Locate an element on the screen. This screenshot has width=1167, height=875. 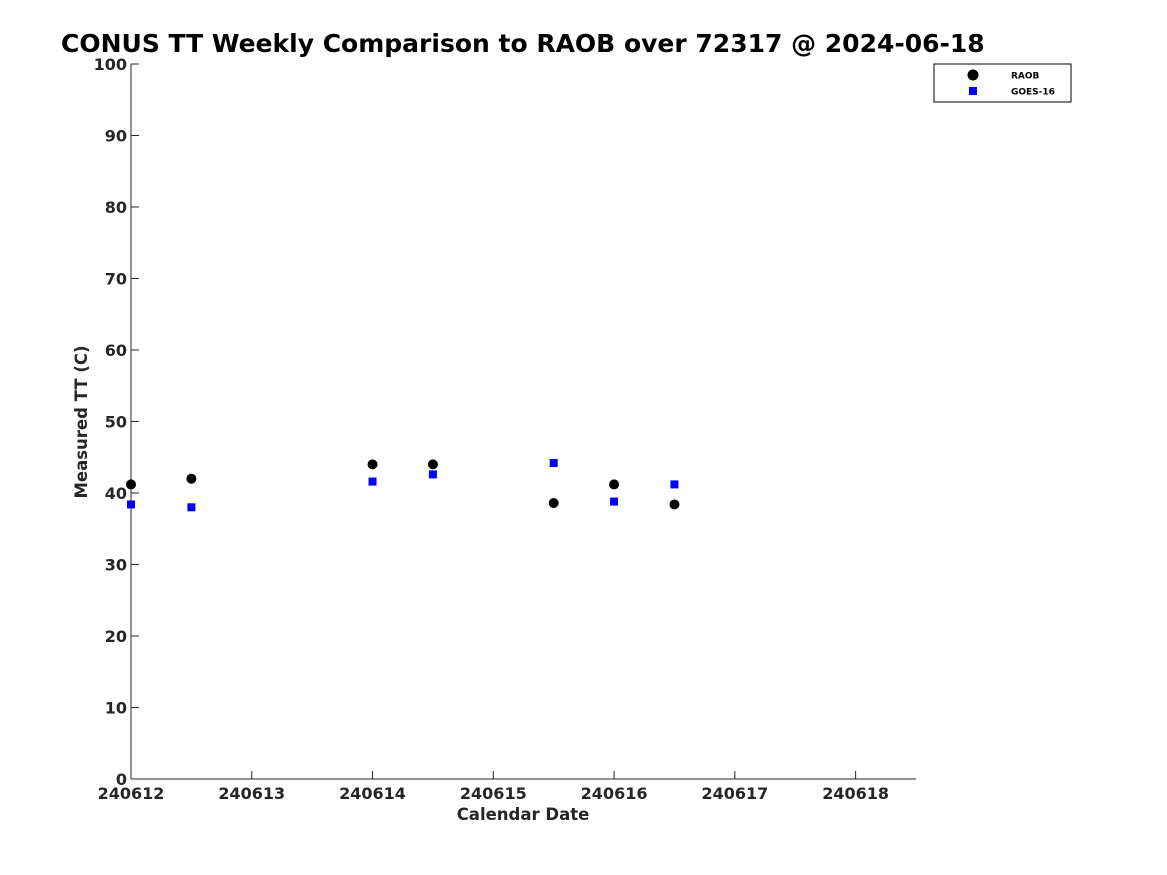
y-tick-label: 10 is located at coordinates (116, 708).